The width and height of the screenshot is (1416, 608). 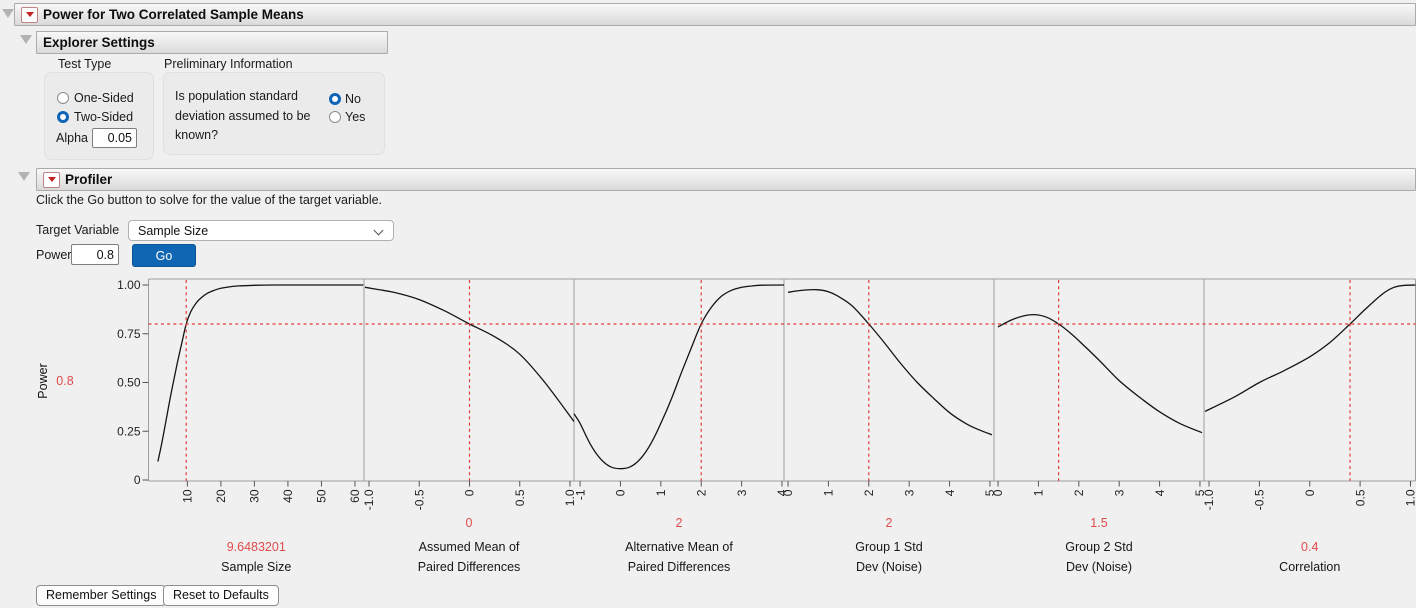 What do you see at coordinates (173, 14) in the screenshot?
I see `page-title: Power for Two Correlated Sample Means` at bounding box center [173, 14].